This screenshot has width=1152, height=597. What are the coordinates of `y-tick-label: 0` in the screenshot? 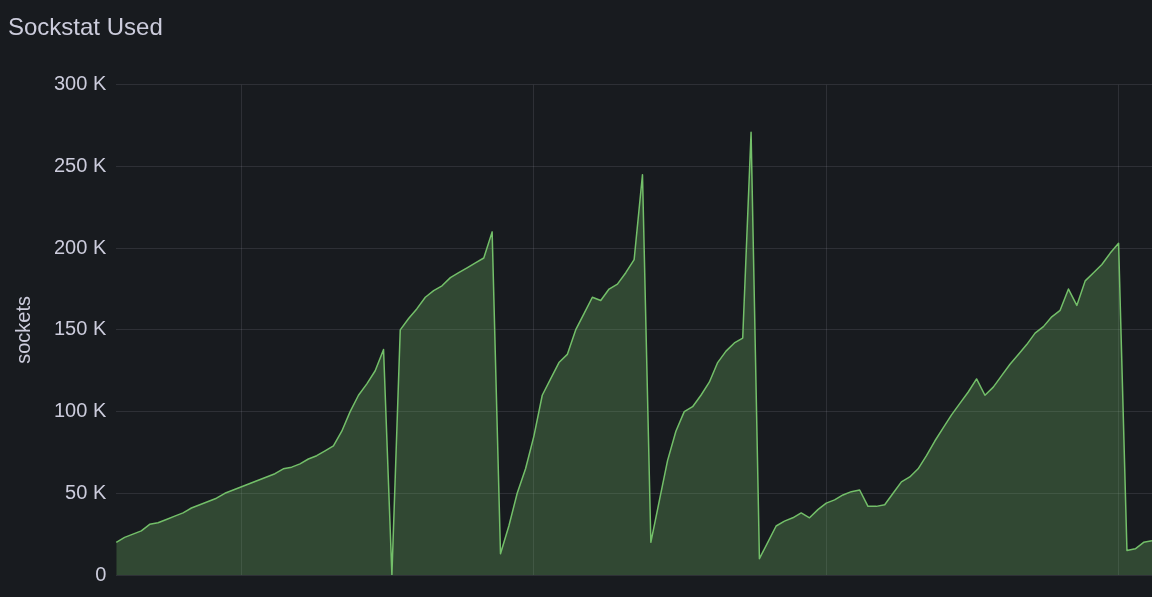 It's located at (101, 573).